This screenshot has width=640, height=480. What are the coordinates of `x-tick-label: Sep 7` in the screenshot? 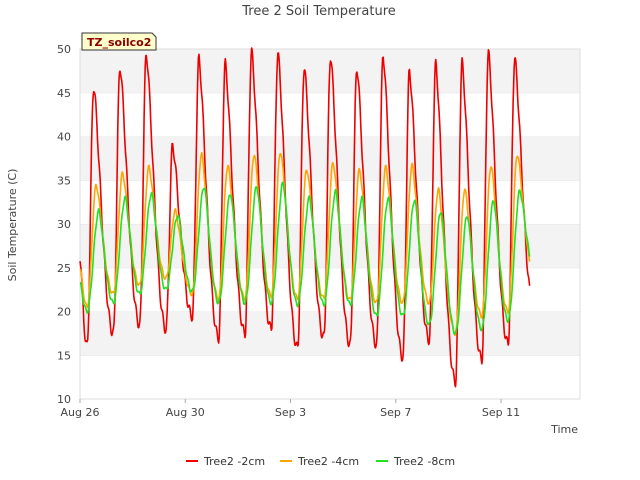 It's located at (395, 412).